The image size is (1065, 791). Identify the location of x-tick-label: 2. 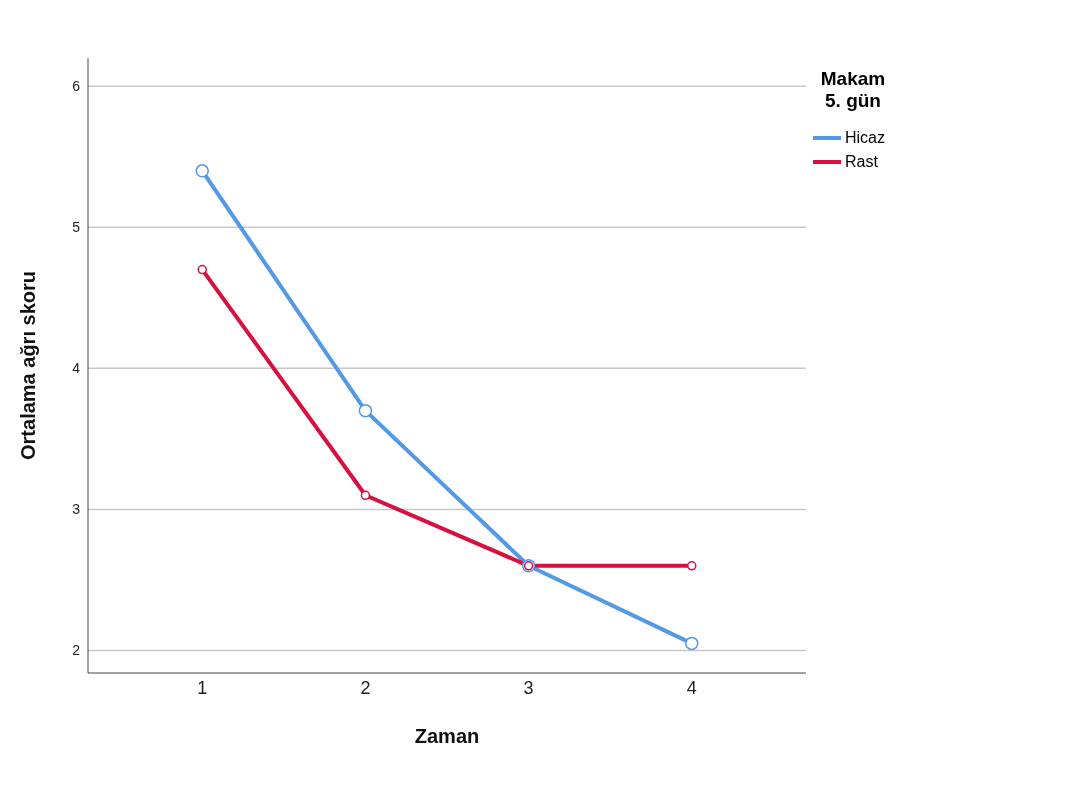
(365, 687).